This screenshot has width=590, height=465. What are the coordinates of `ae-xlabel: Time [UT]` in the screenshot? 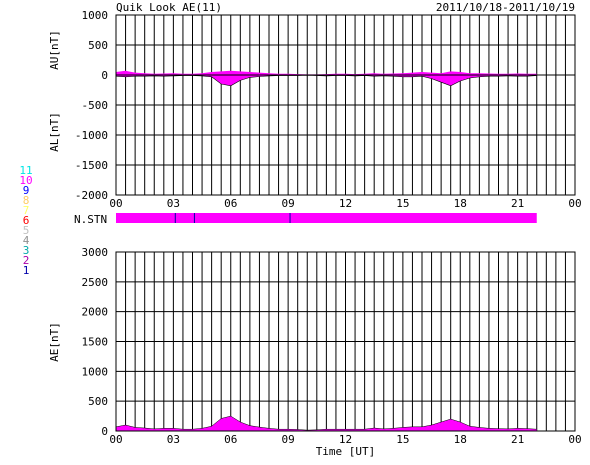 It's located at (346, 451).